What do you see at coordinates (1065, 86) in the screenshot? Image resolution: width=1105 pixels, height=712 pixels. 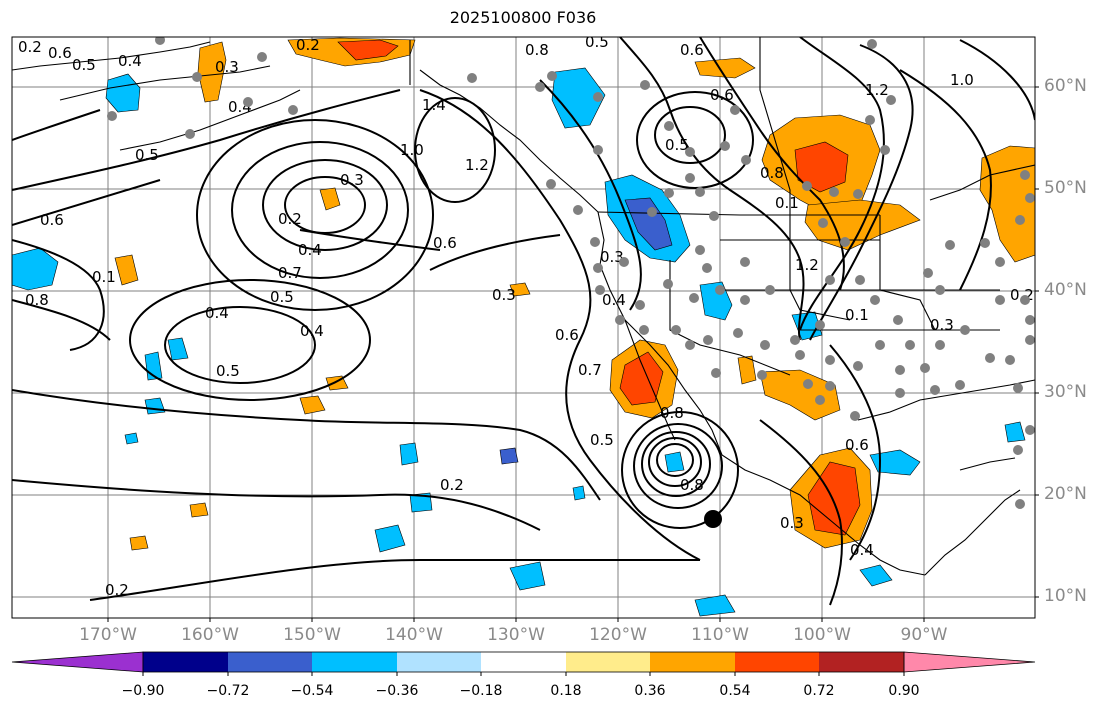 I see `latitude-label: 60°N` at bounding box center [1065, 86].